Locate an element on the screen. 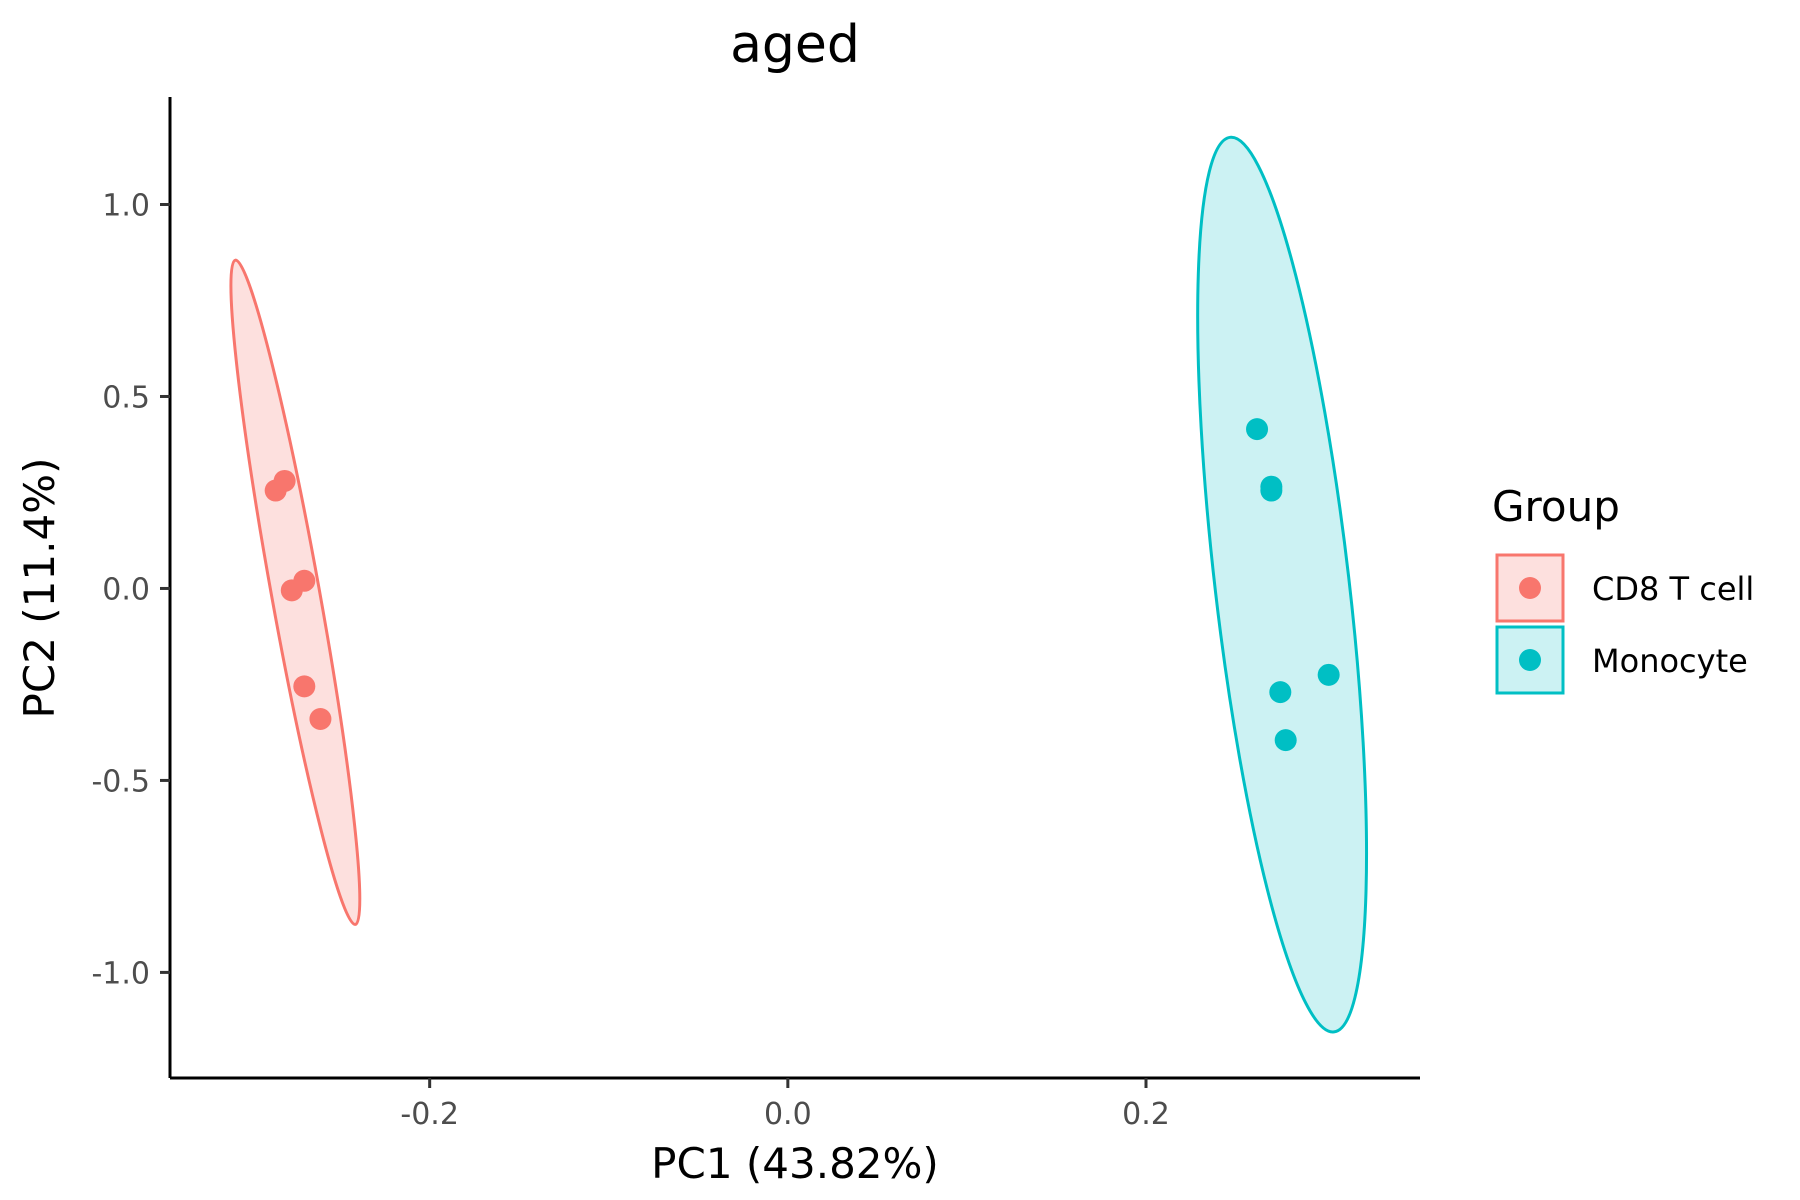 This screenshot has width=1800, height=1200. legend-title: Group is located at coordinates (1556, 506).